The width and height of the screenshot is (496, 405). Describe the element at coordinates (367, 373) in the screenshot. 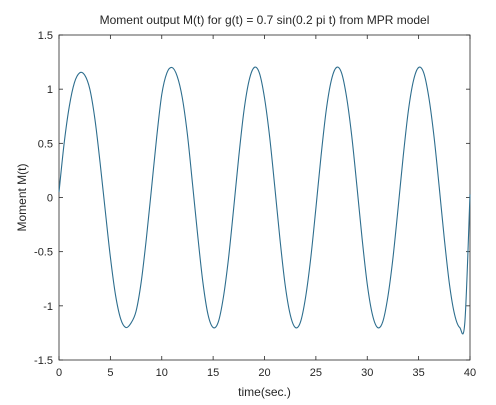

I see `x-tick-label: 30` at that location.